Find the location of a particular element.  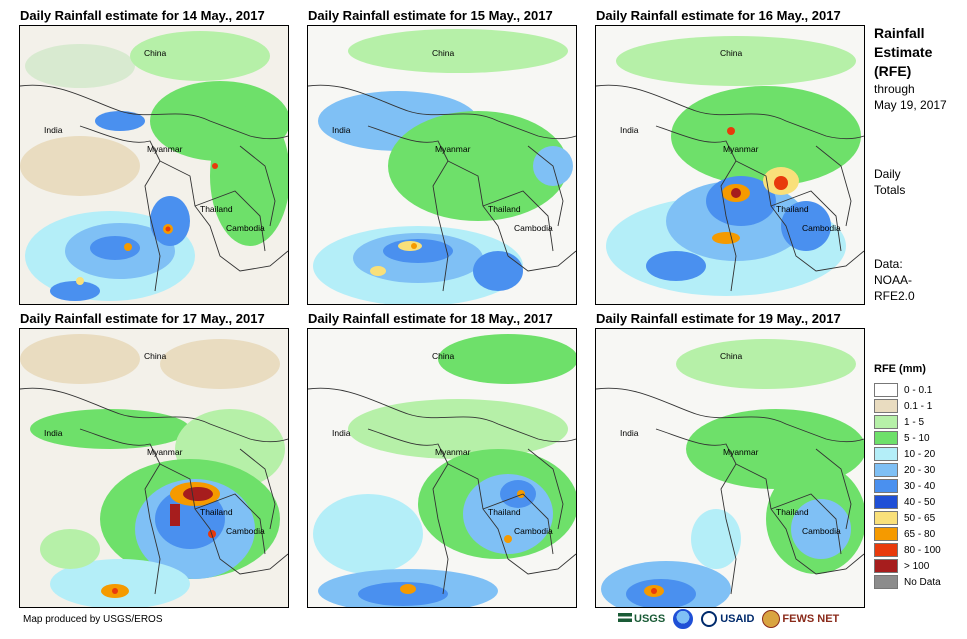

sidebar-title-line3: (RFE) is located at coordinates (893, 71).